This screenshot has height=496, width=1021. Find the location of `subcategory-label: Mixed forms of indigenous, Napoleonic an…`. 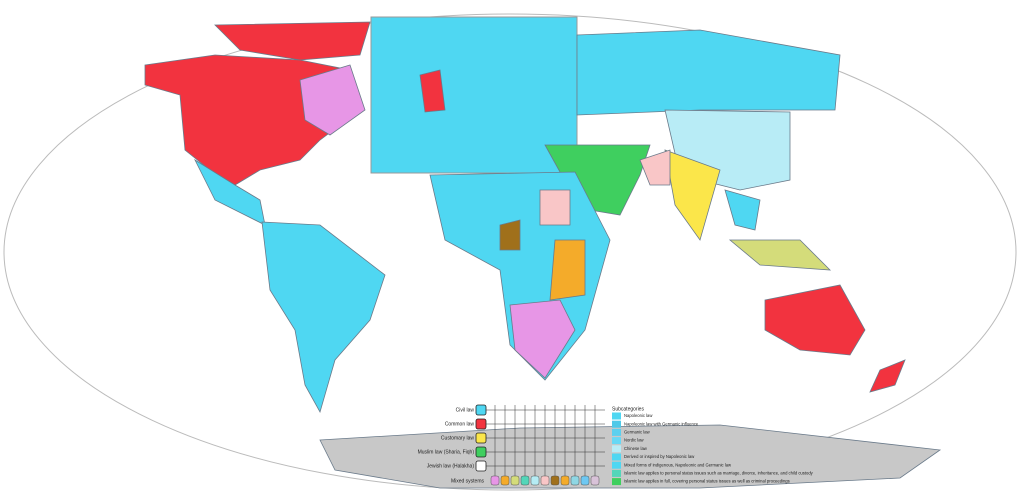

subcategory-label: Mixed forms of indigenous, Napoleonic an… is located at coordinates (678, 464).